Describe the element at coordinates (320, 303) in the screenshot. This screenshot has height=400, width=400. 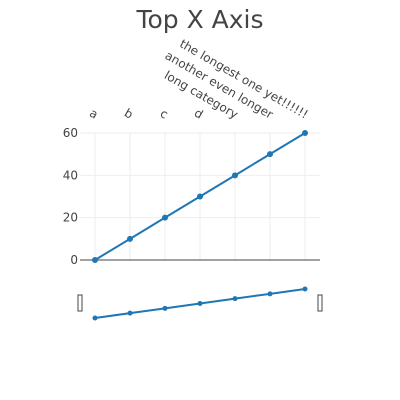
I see `range-slider-right-handle` at that location.